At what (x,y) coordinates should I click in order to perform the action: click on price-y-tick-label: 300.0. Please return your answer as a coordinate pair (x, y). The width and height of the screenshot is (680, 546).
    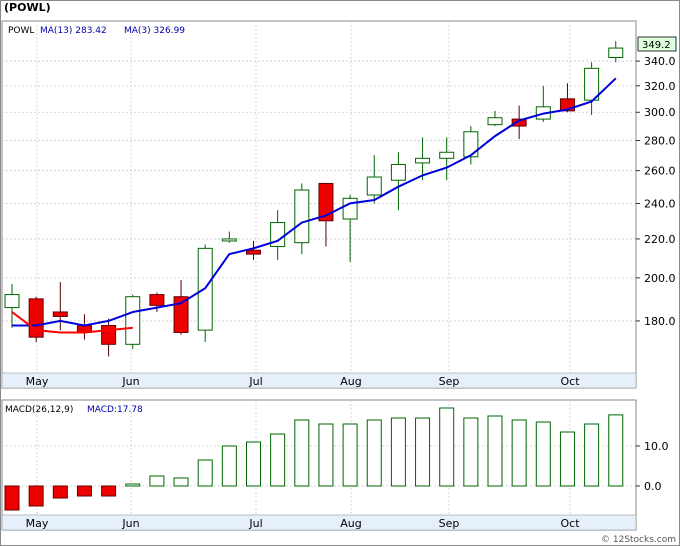
    Looking at the image, I should click on (660, 112).